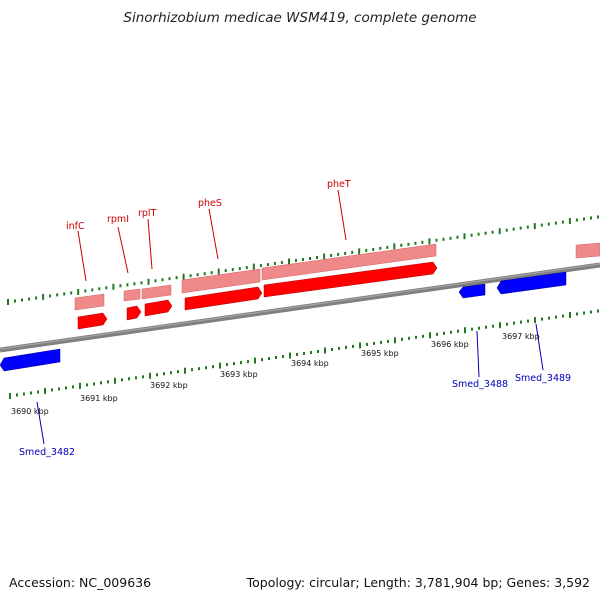 The image size is (600, 600). What do you see at coordinates (134, 313) in the screenshot?
I see `gene-arrow-rpmI` at bounding box center [134, 313].